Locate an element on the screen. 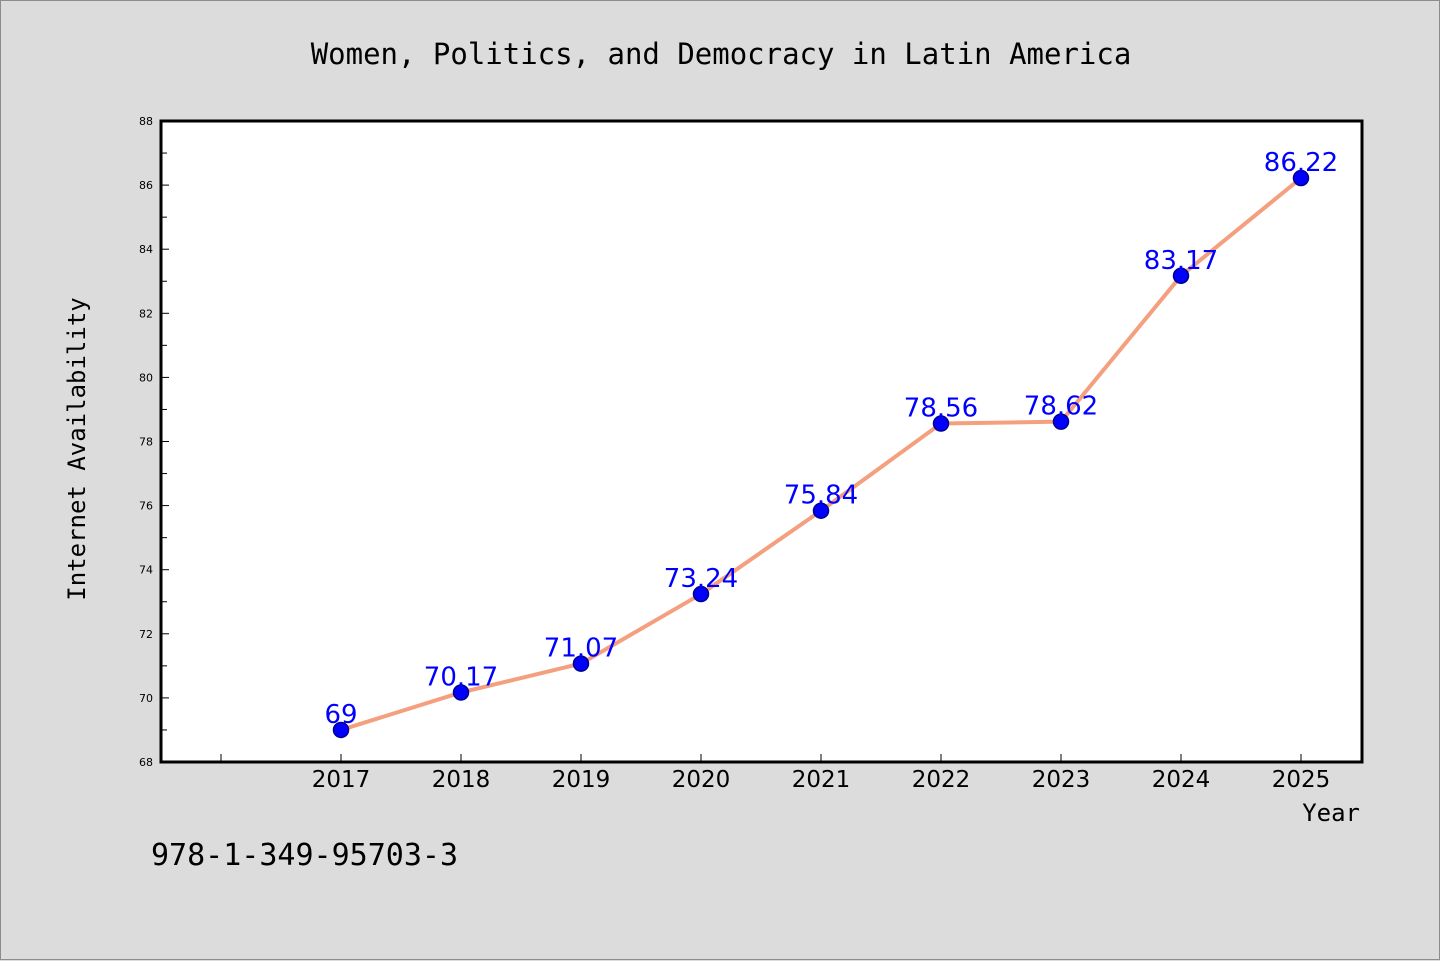 This screenshot has width=1440, height=961. x-tick-label: 2023 is located at coordinates (1061, 780).